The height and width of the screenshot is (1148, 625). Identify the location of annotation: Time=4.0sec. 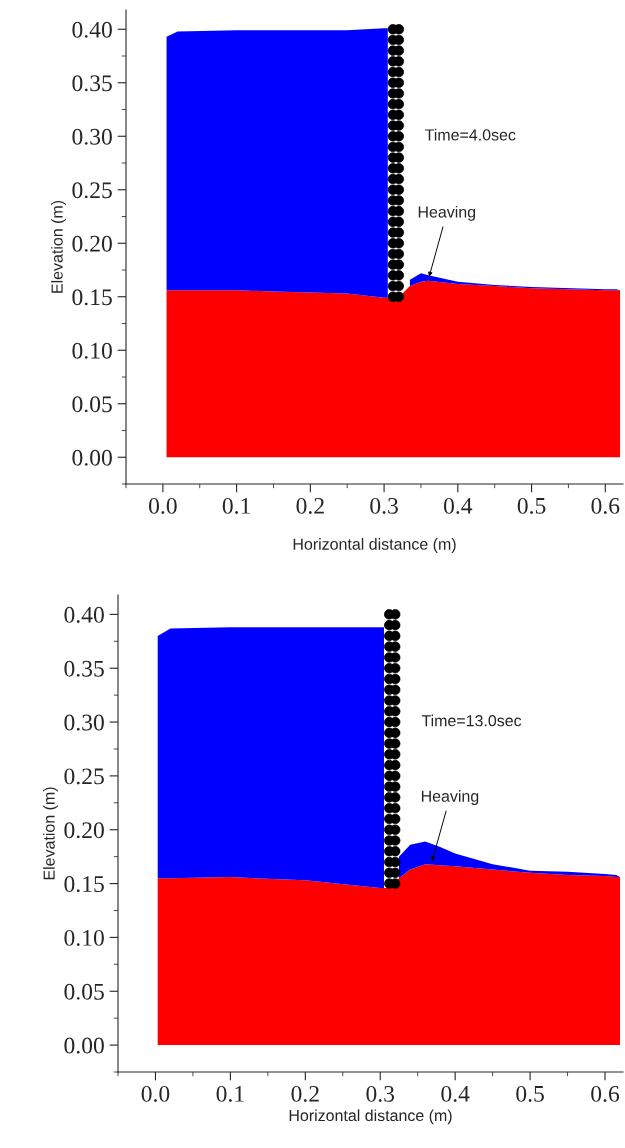
(470, 134).